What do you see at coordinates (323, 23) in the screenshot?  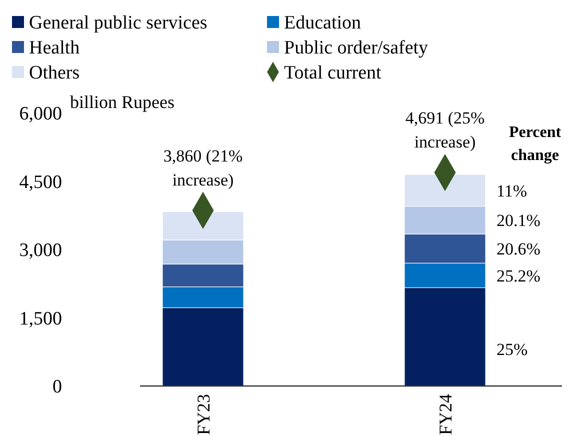 I see `legend-label: Education` at bounding box center [323, 23].